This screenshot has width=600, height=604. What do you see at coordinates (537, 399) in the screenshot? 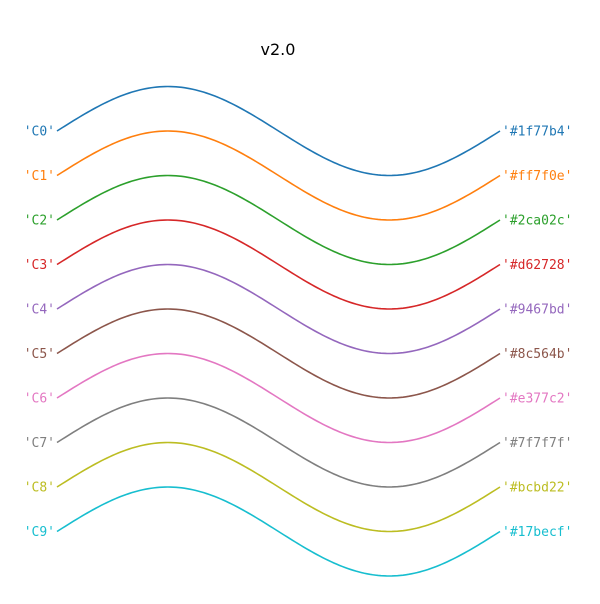
I see `series-right-label-6: '#e377c2'` at bounding box center [537, 399].